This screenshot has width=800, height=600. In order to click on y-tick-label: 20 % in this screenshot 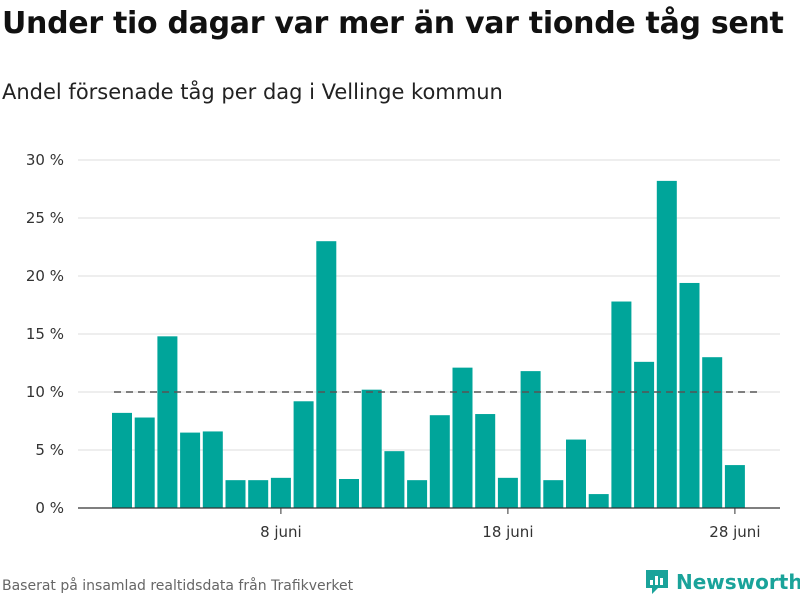, I will do `click(45, 276)`.